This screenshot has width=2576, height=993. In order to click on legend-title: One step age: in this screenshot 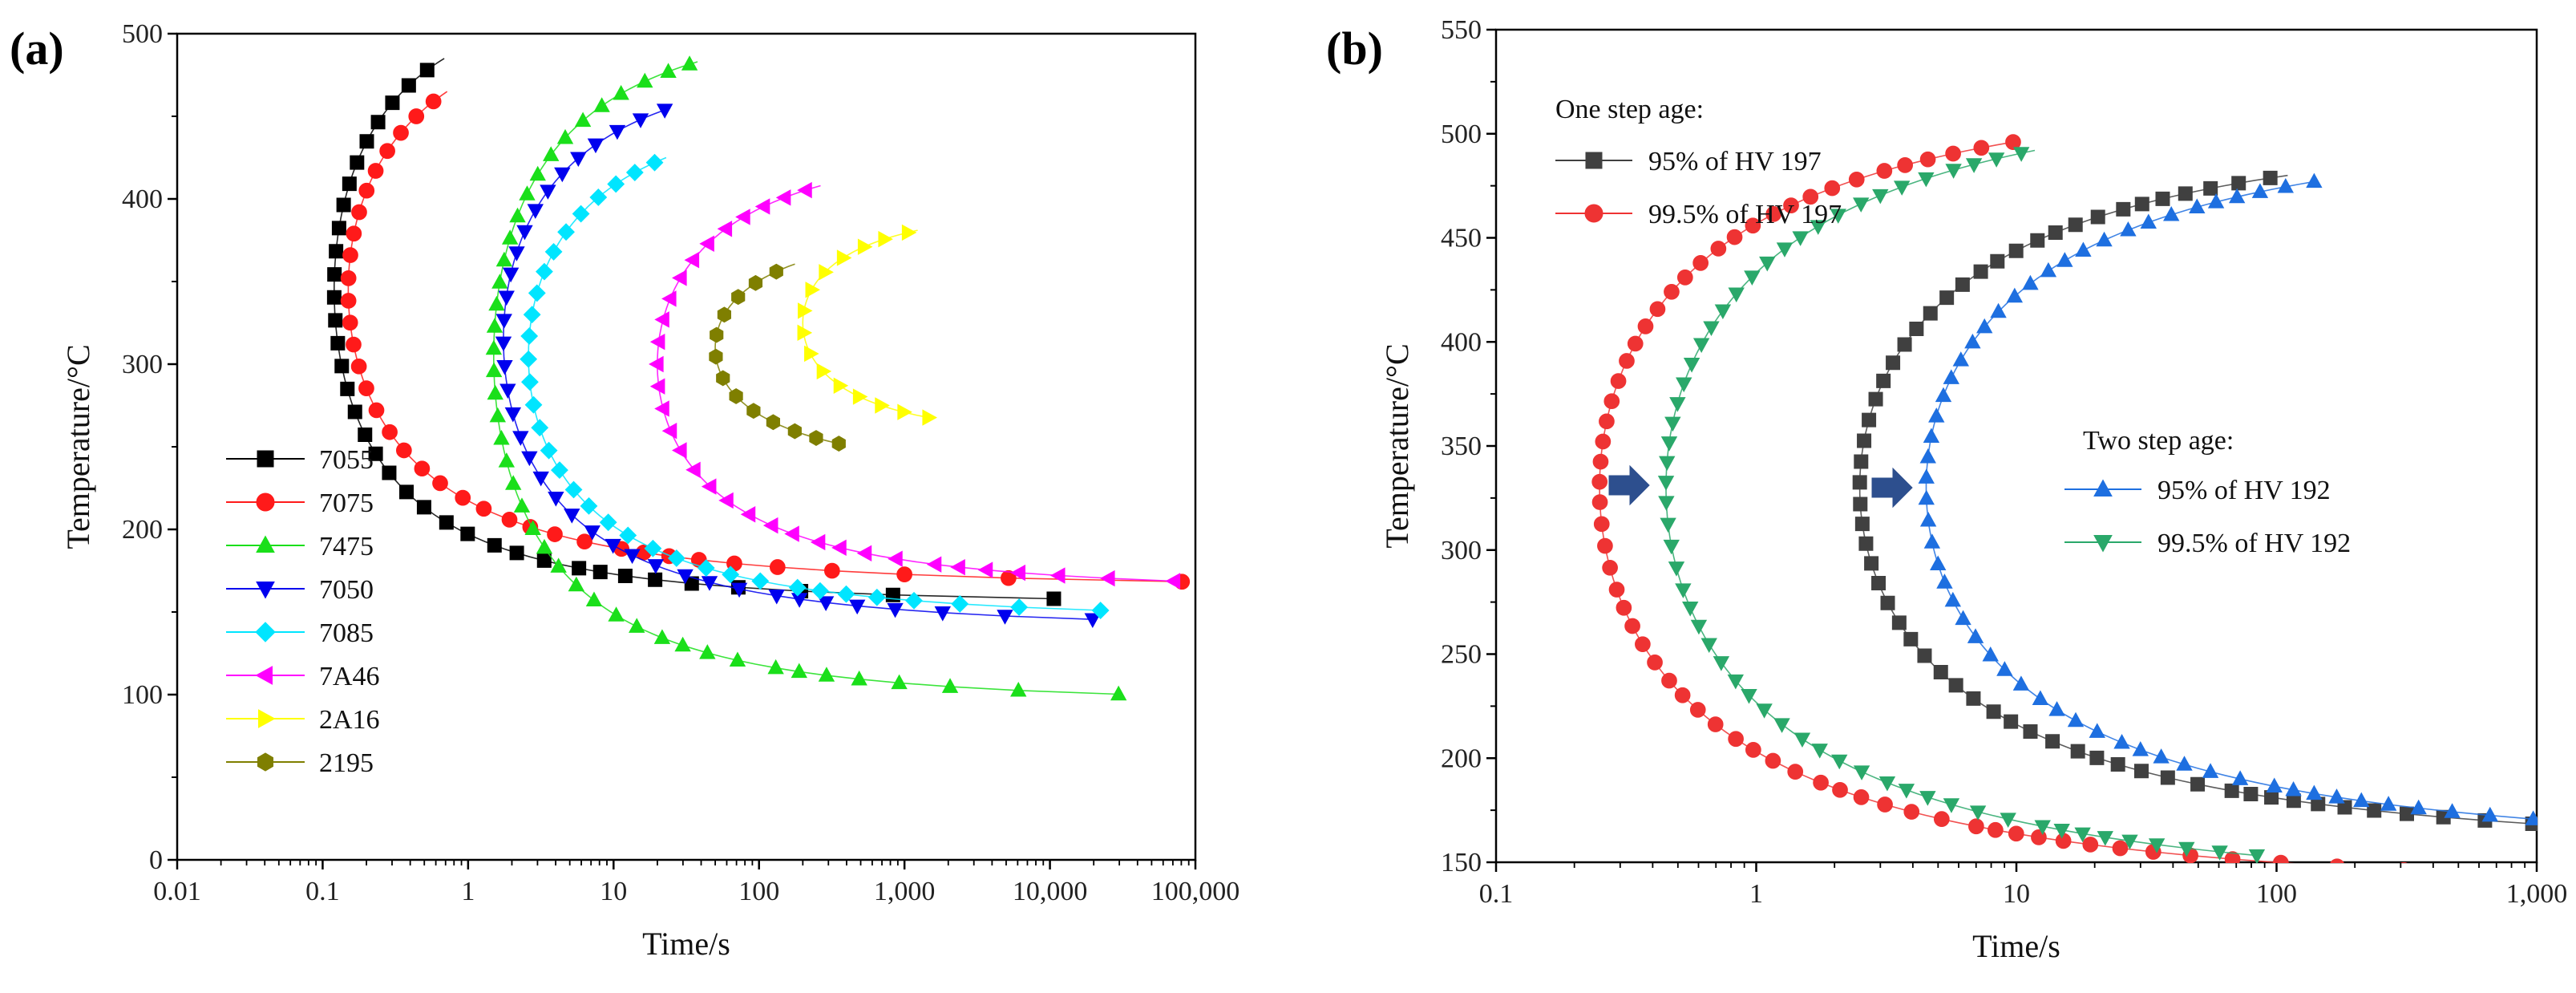, I will do `click(1629, 109)`.